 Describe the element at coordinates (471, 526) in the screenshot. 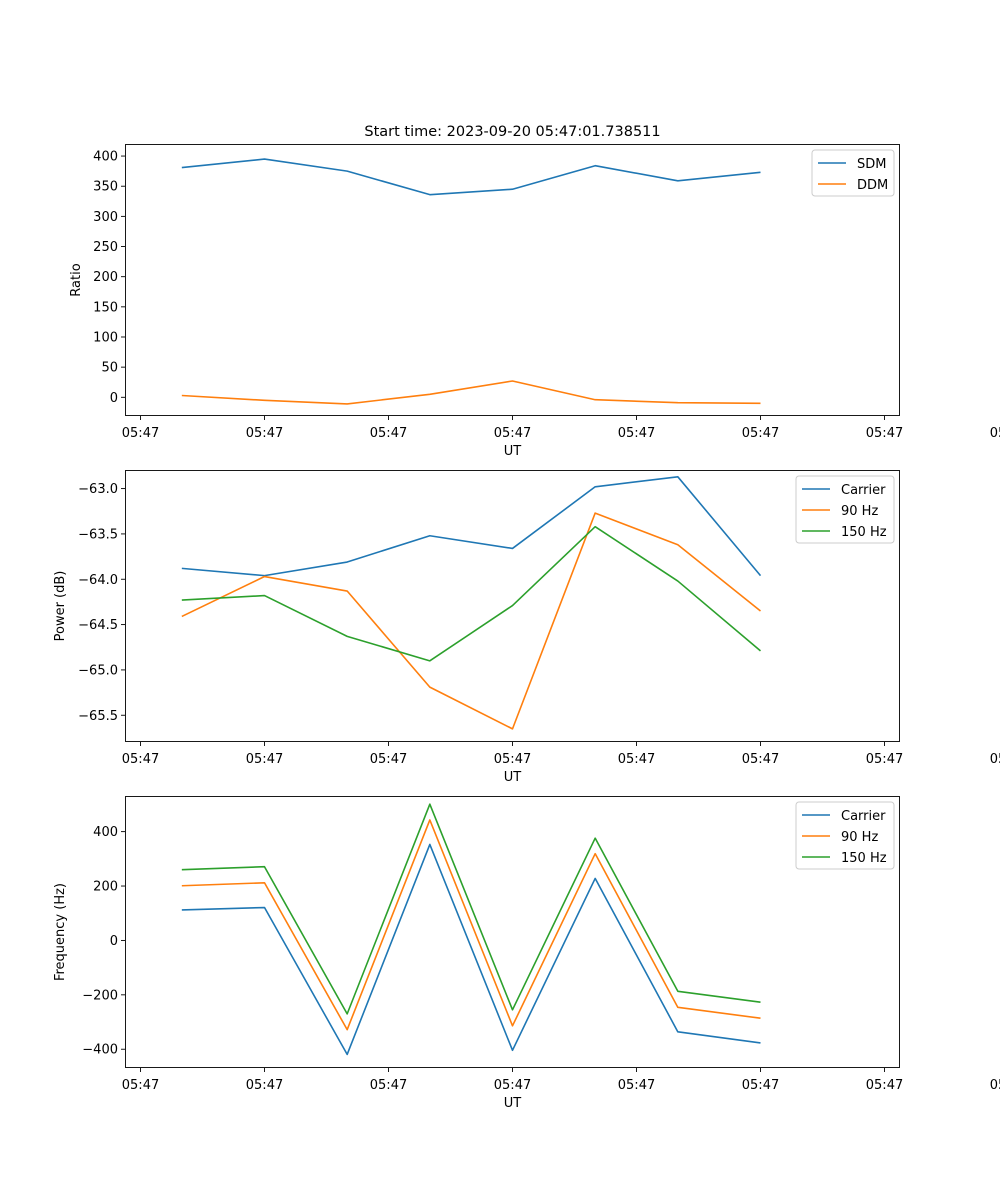

I see `chart2-series-carrier-line` at that location.